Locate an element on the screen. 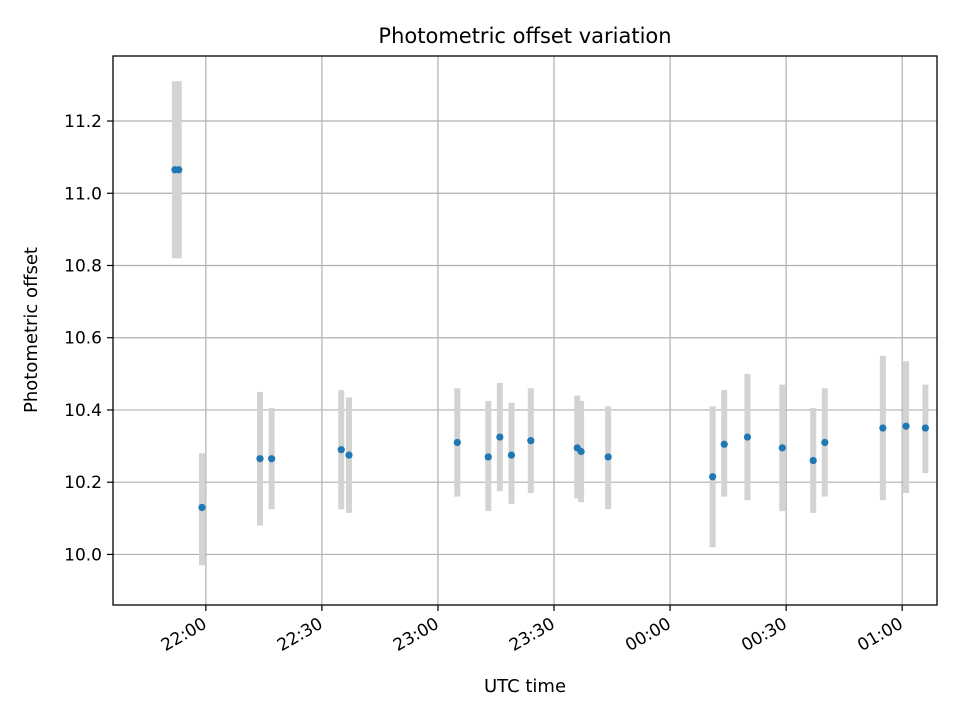 The height and width of the screenshot is (720, 960). y-tick-label: 10.8 is located at coordinates (83, 266).